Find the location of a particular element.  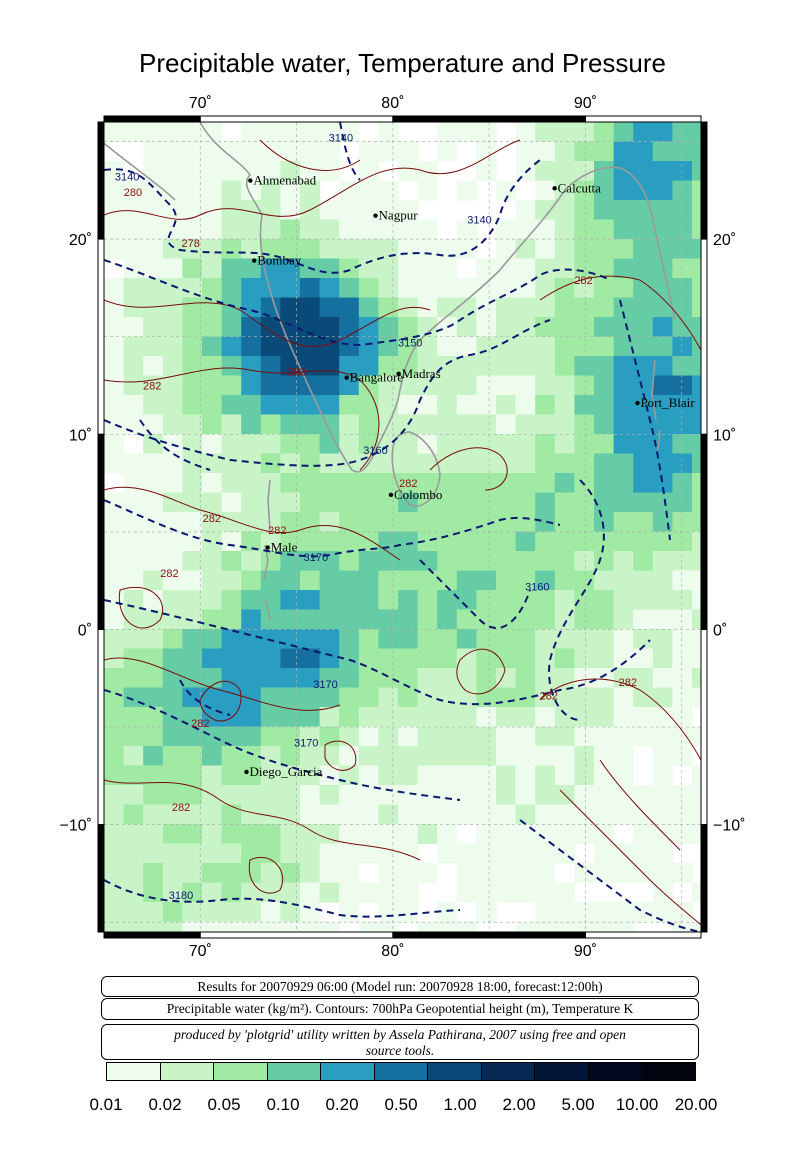

colorbar-label: 1.00 is located at coordinates (460, 1104).